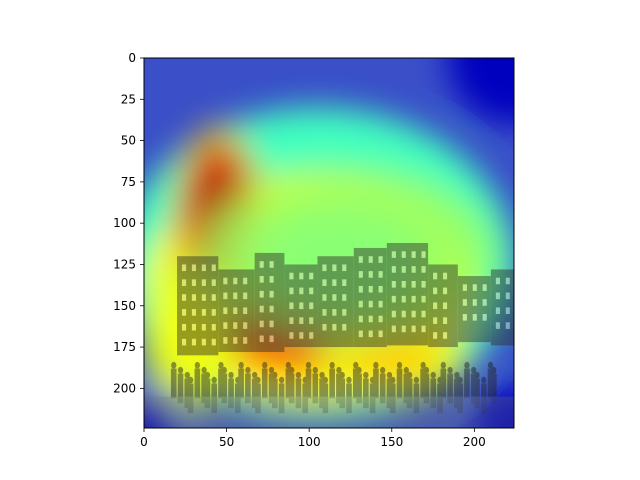 This screenshot has width=640, height=480. What do you see at coordinates (480, 91) in the screenshot?
I see `cold-region` at bounding box center [480, 91].